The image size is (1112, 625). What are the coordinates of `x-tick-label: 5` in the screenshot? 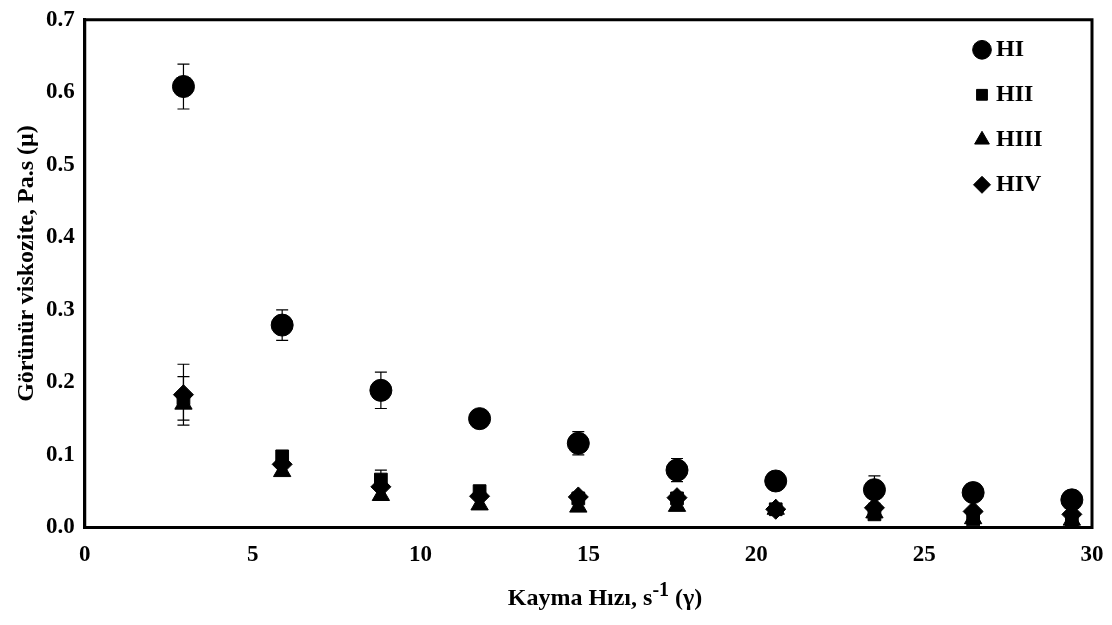 It's located at (252, 554).